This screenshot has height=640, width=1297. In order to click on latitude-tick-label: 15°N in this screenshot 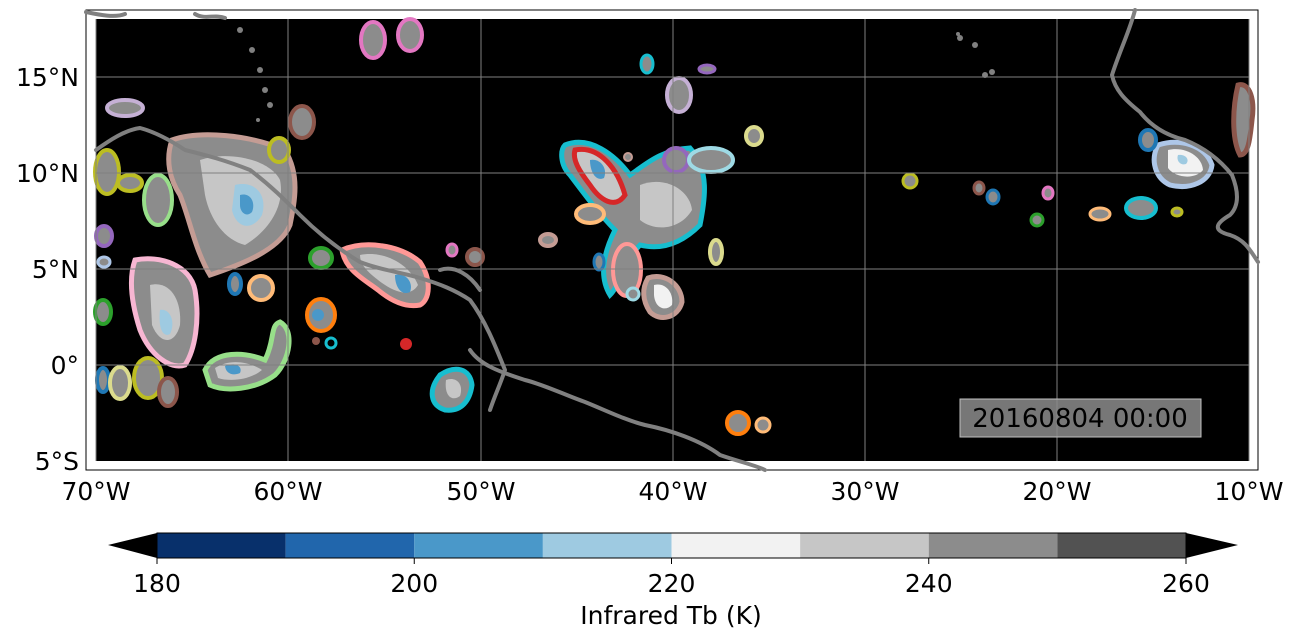, I will do `click(47, 77)`.